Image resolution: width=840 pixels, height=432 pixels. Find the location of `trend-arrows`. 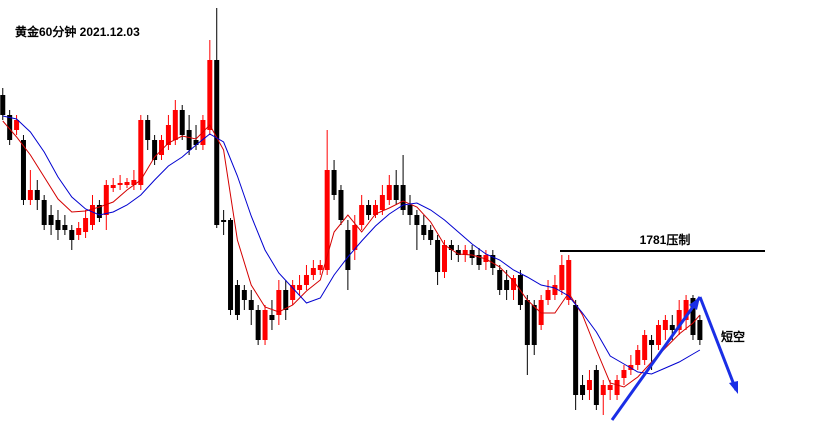

trend-arrows is located at coordinates (674, 358).